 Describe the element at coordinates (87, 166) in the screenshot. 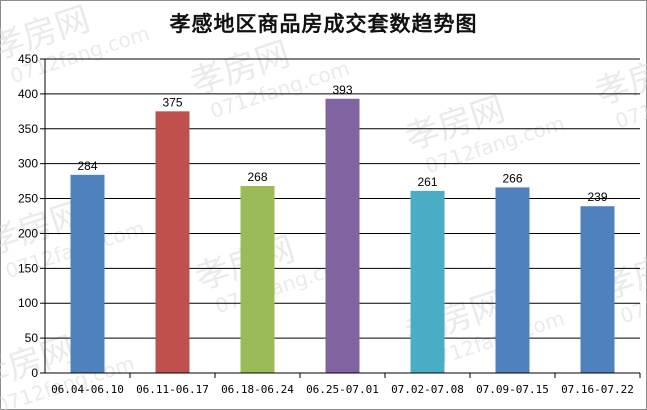

I see `data-label: 284` at that location.